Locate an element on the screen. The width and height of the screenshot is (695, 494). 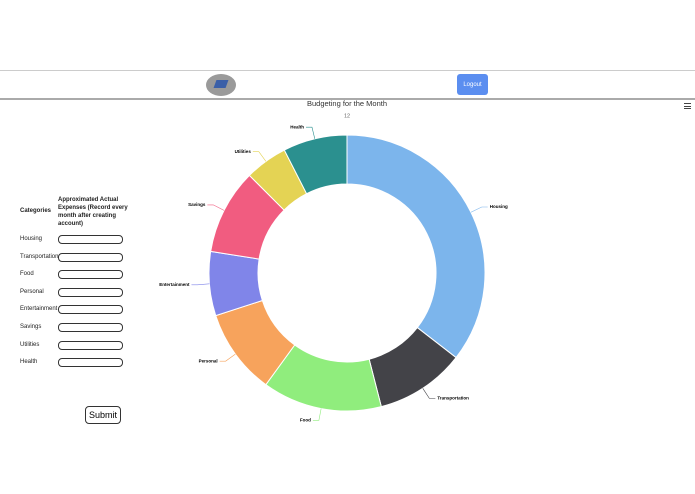
category-label: Food is located at coordinates (27, 274).